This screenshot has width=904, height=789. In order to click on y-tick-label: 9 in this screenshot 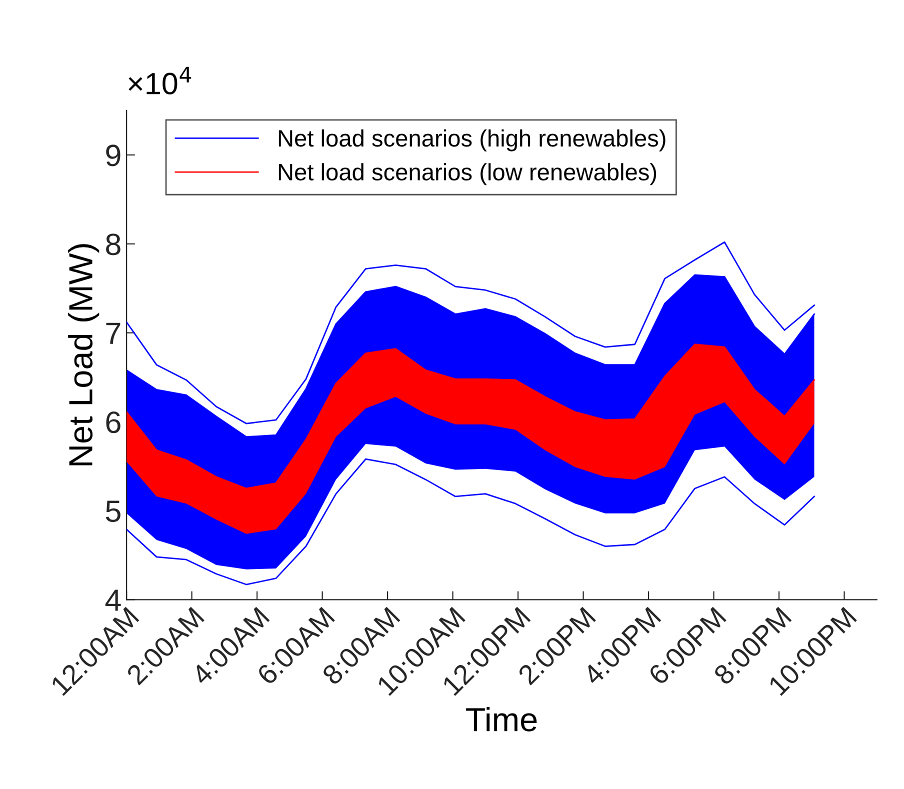, I will do `click(113, 155)`.